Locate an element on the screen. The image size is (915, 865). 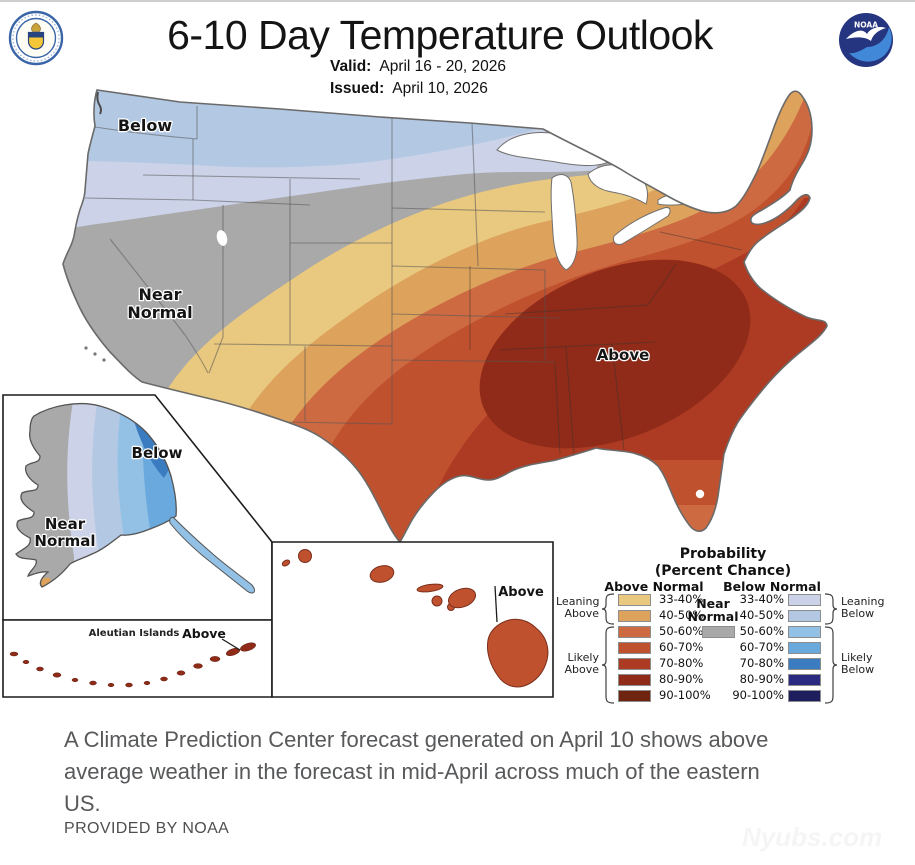
noaa-logo-text: NOAA is located at coordinates (866, 25).